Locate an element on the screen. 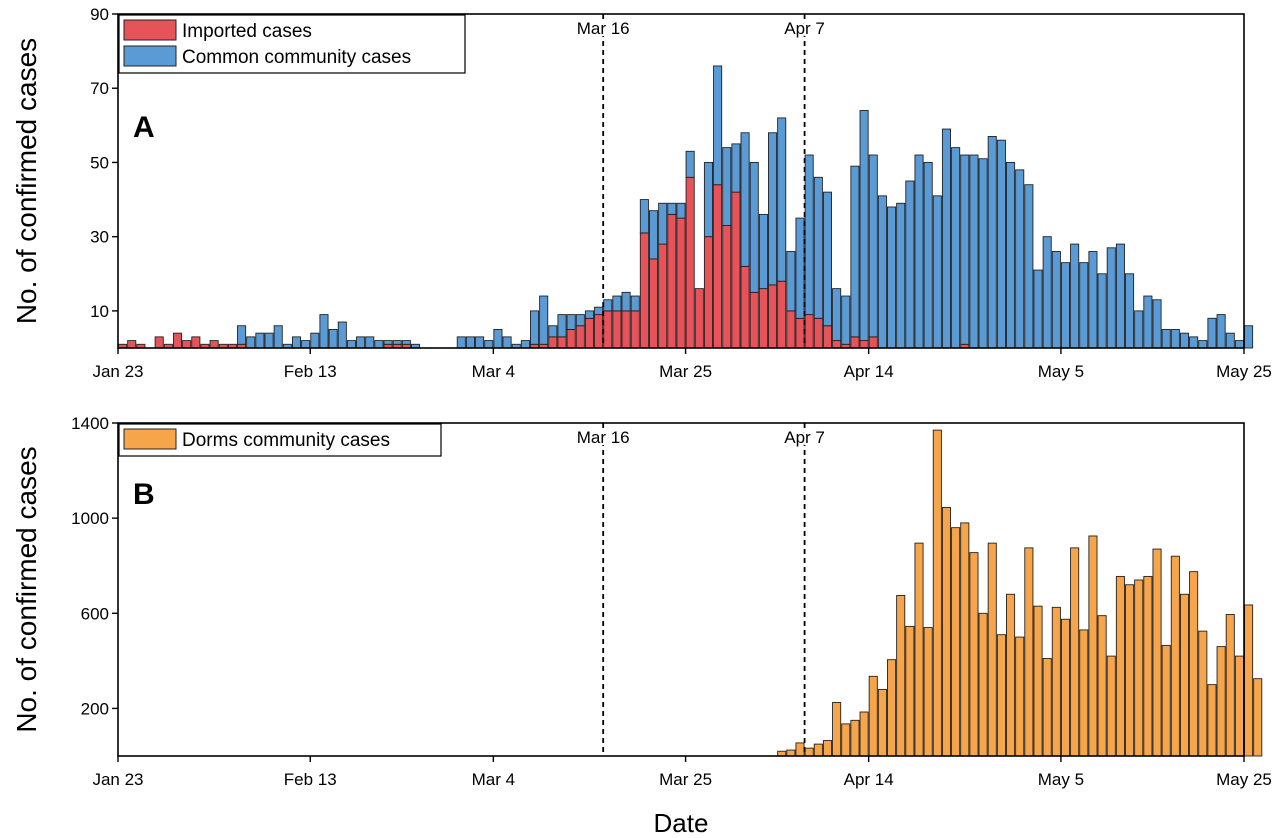 This screenshot has width=1280, height=838. x-tick-label: Jan 23 is located at coordinates (117, 779).